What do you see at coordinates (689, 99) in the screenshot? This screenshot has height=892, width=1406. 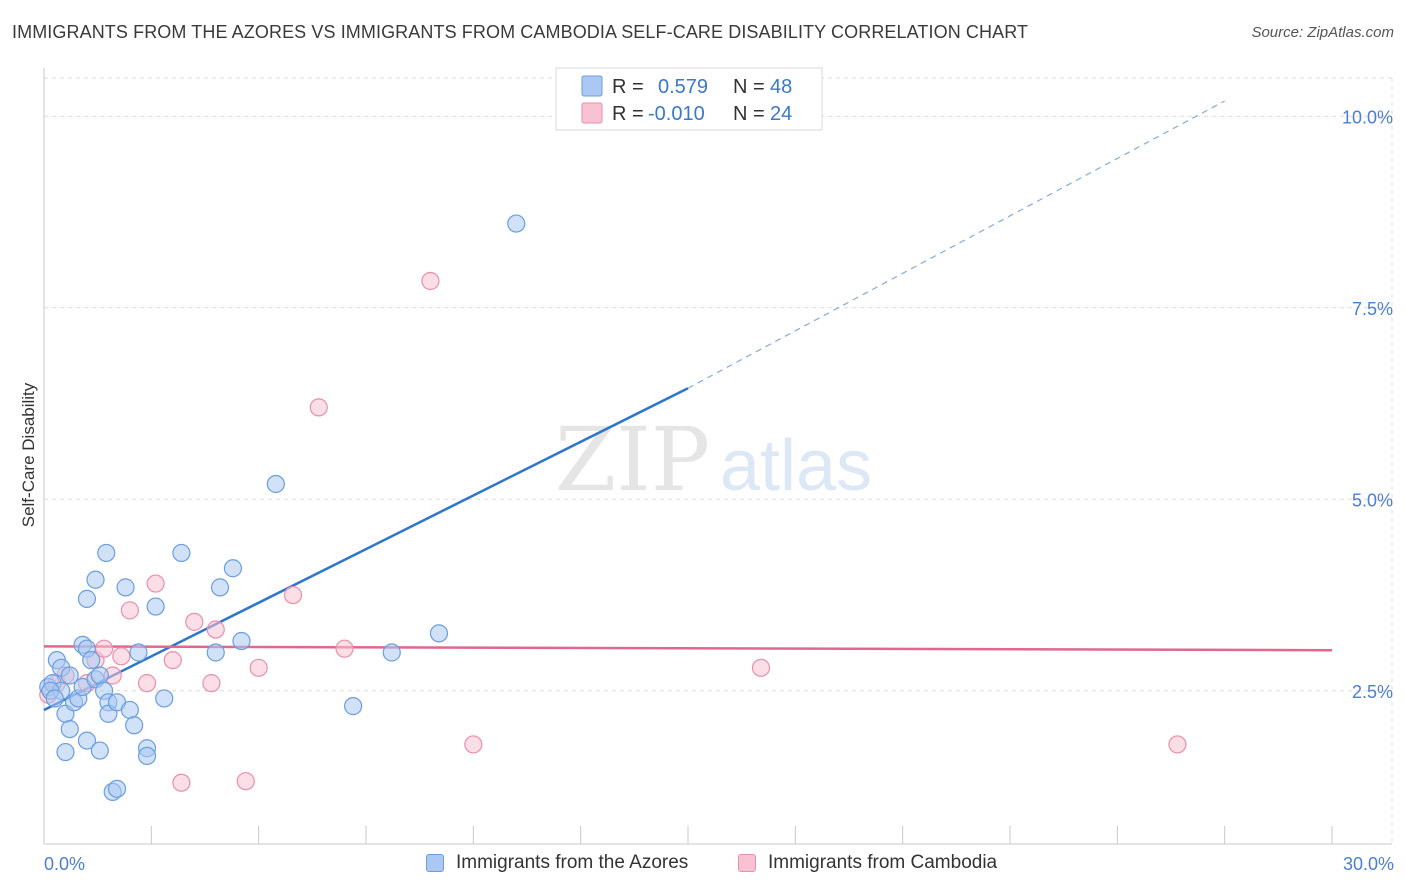 I see `stats-legend: R = 0.579 N = 48 R = -0.010 N = 24` at bounding box center [689, 99].